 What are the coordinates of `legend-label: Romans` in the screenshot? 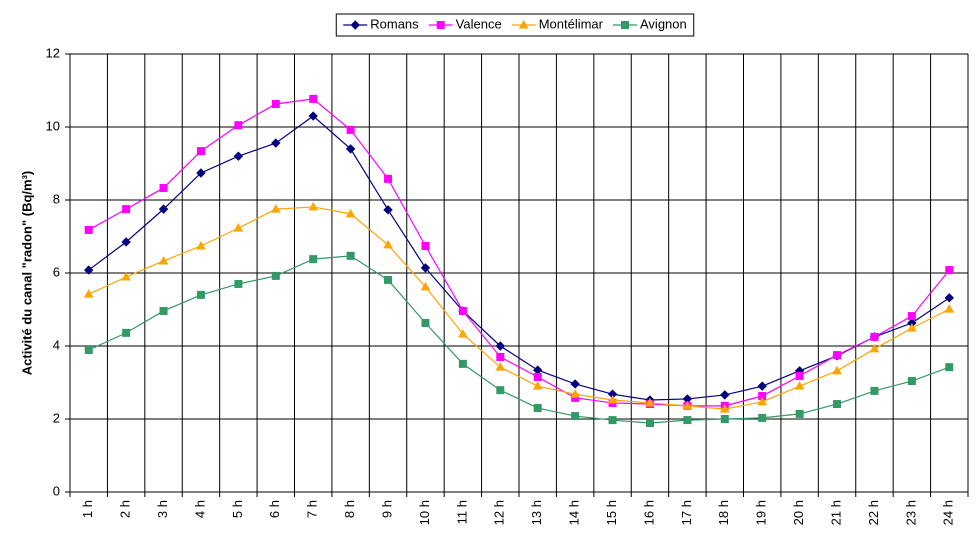 It's located at (394, 23).